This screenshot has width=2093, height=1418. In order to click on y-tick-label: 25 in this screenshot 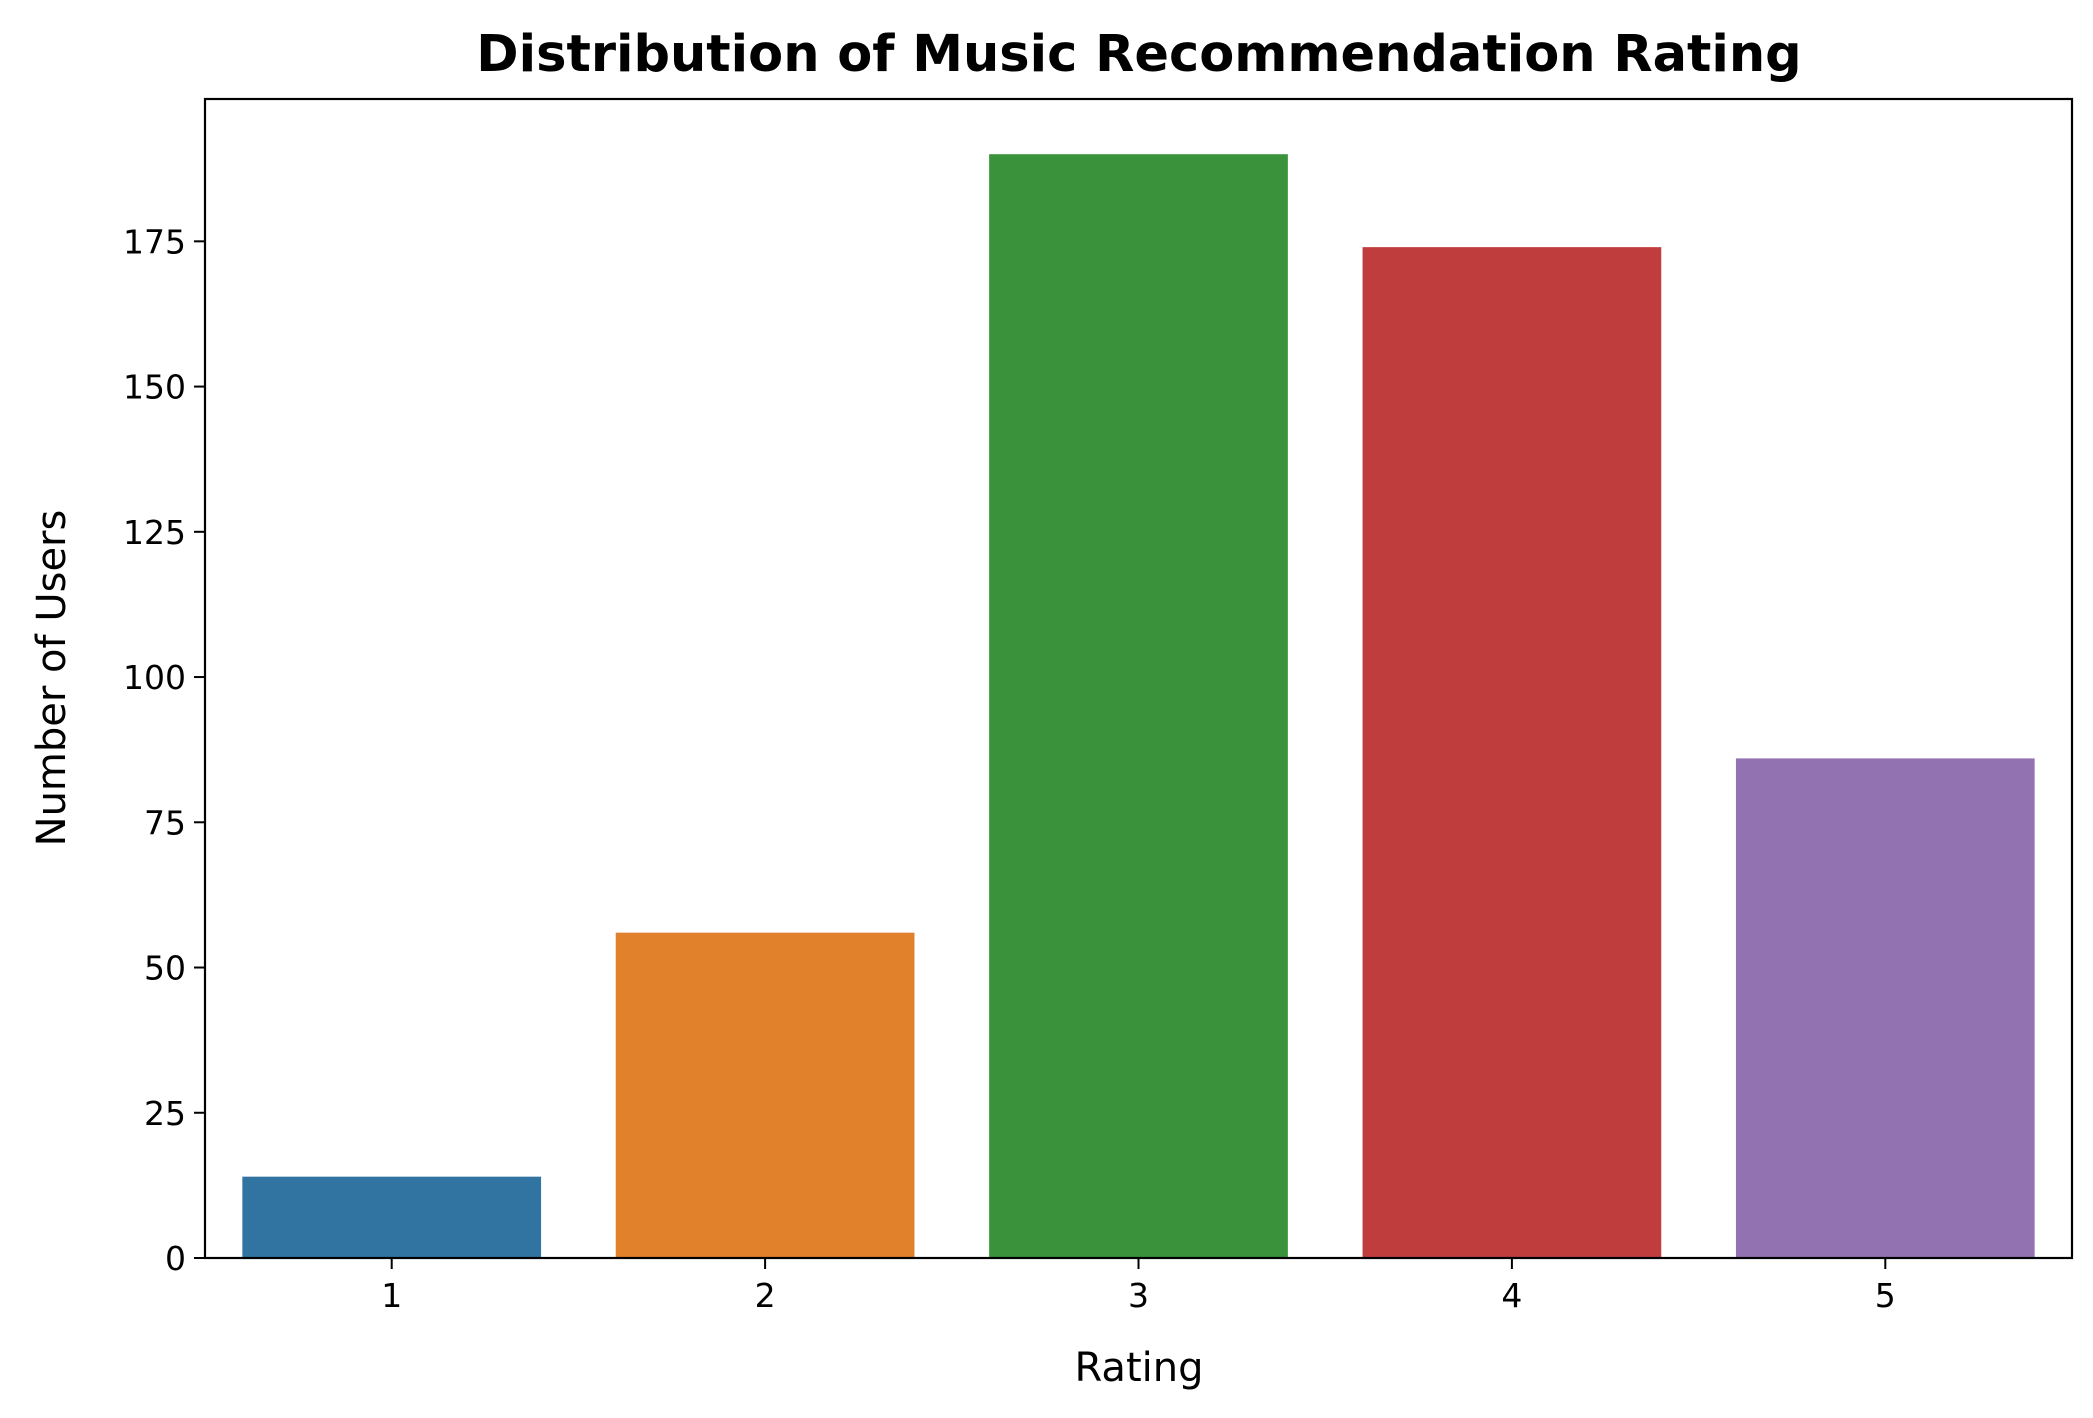, I will do `click(165, 1113)`.